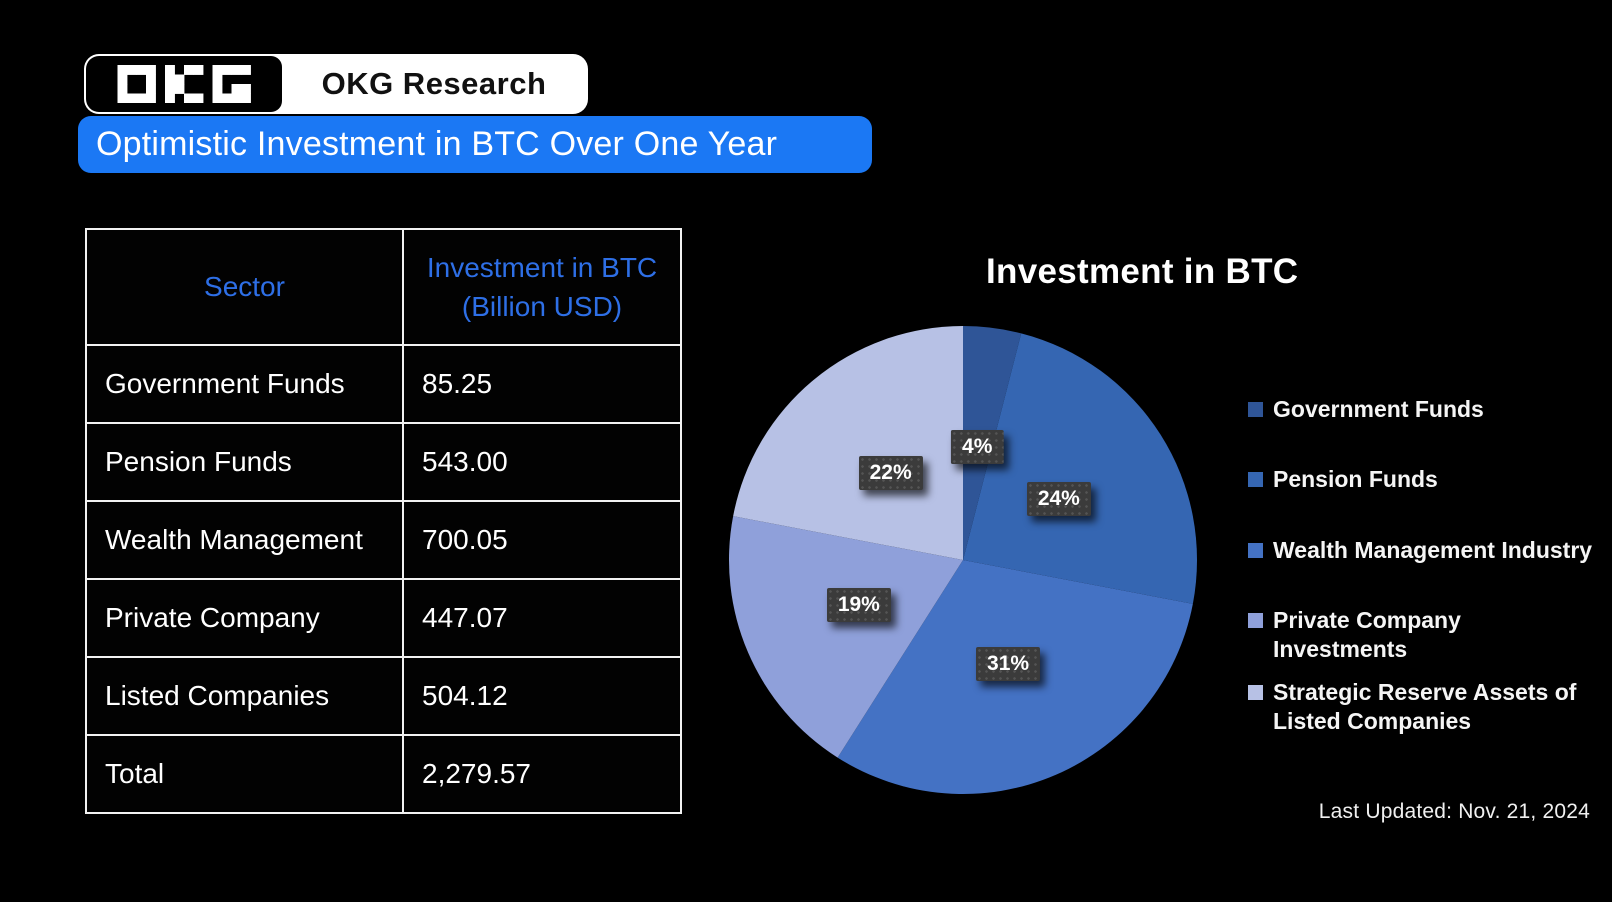 Image resolution: width=1612 pixels, height=902 pixels. I want to click on pie-slice-strategic-reserve, so click(848, 442).